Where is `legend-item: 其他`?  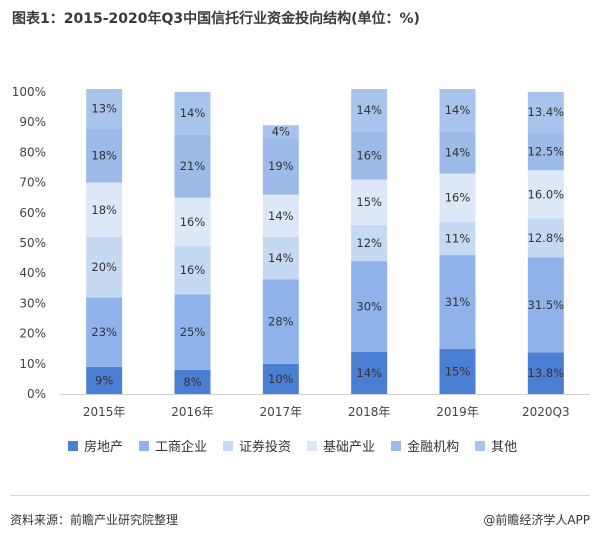 legend-item: 其他 is located at coordinates (496, 445).